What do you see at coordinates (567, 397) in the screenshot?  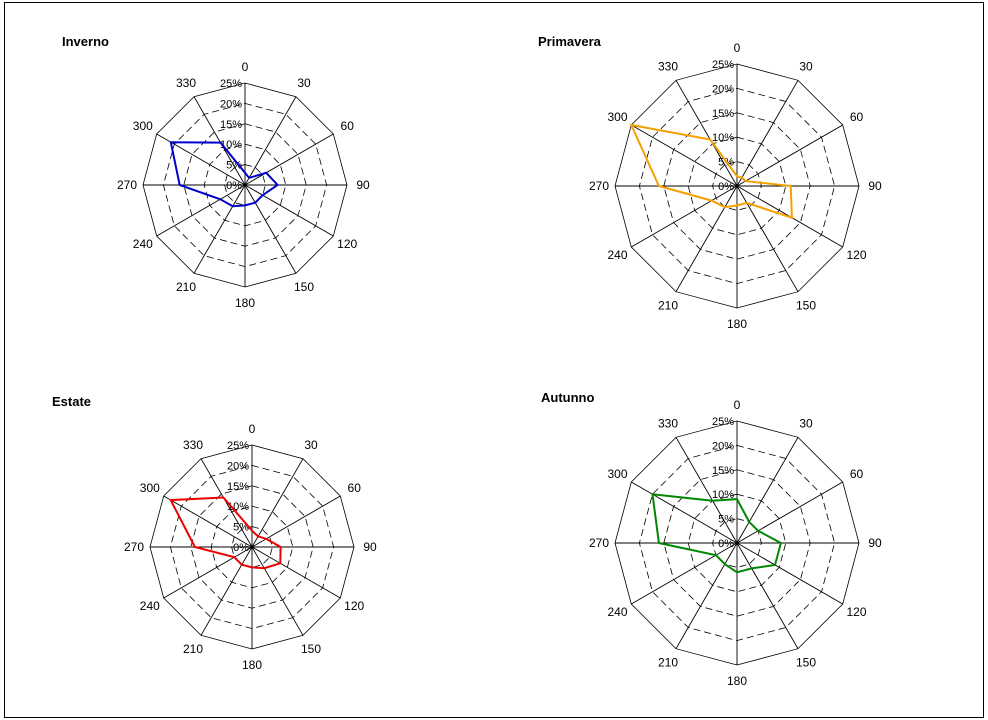 I see `chart-title: Autunno` at bounding box center [567, 397].